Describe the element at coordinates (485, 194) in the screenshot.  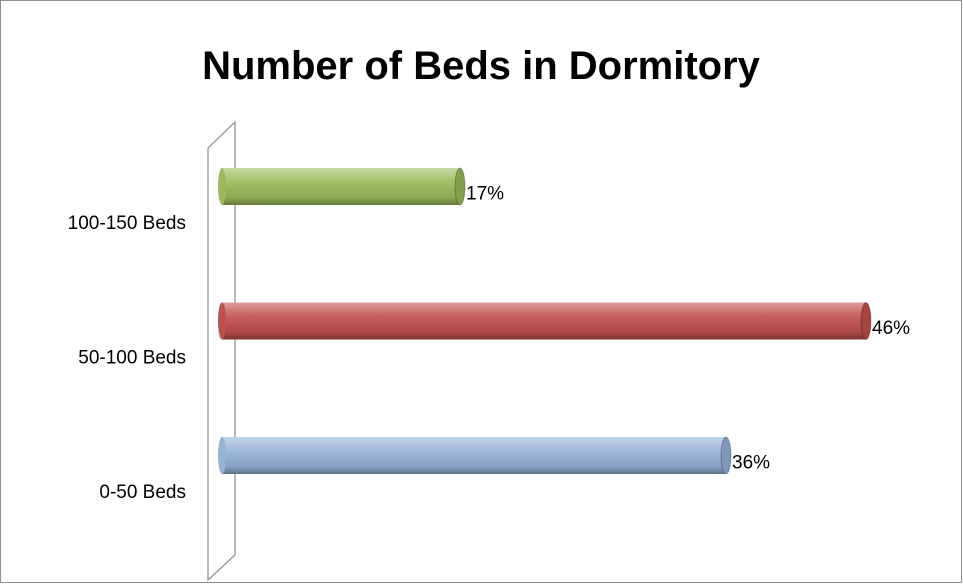
I see `data-label: 17%` at that location.